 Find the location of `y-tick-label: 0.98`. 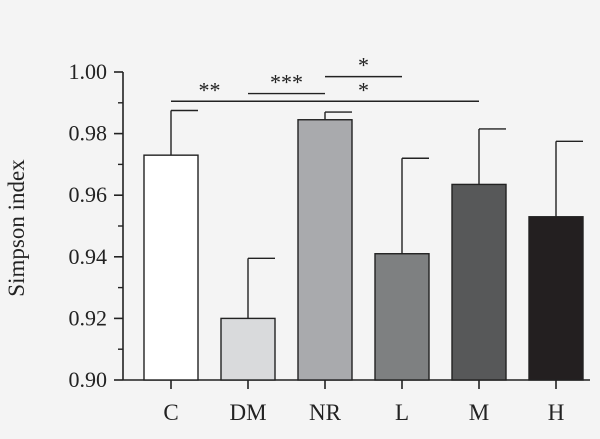

y-tick-label: 0.98 is located at coordinates (88, 133).